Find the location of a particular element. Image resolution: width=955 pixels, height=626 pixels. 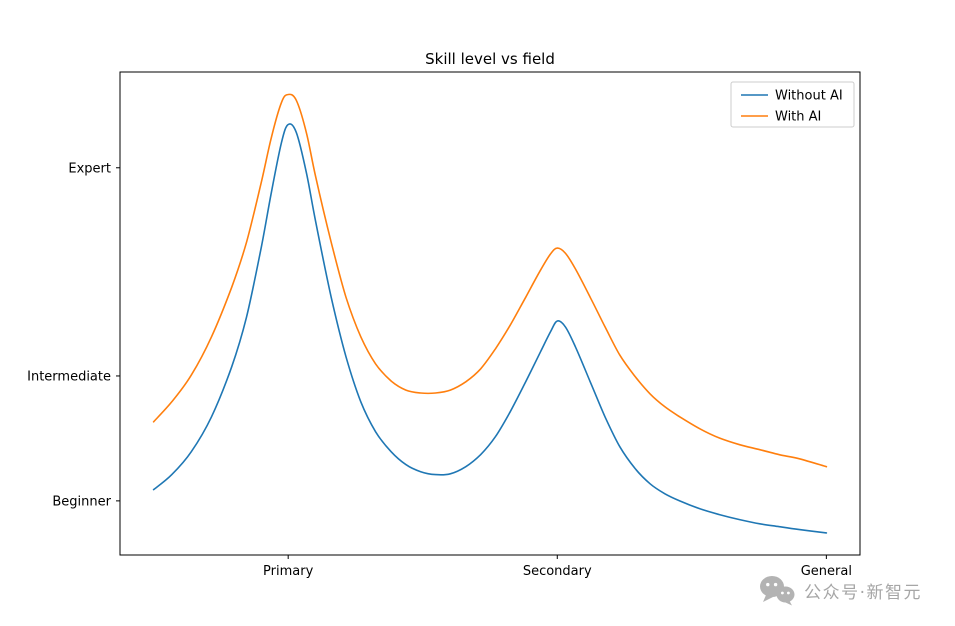

x-tick-label: Secondary is located at coordinates (557, 571).